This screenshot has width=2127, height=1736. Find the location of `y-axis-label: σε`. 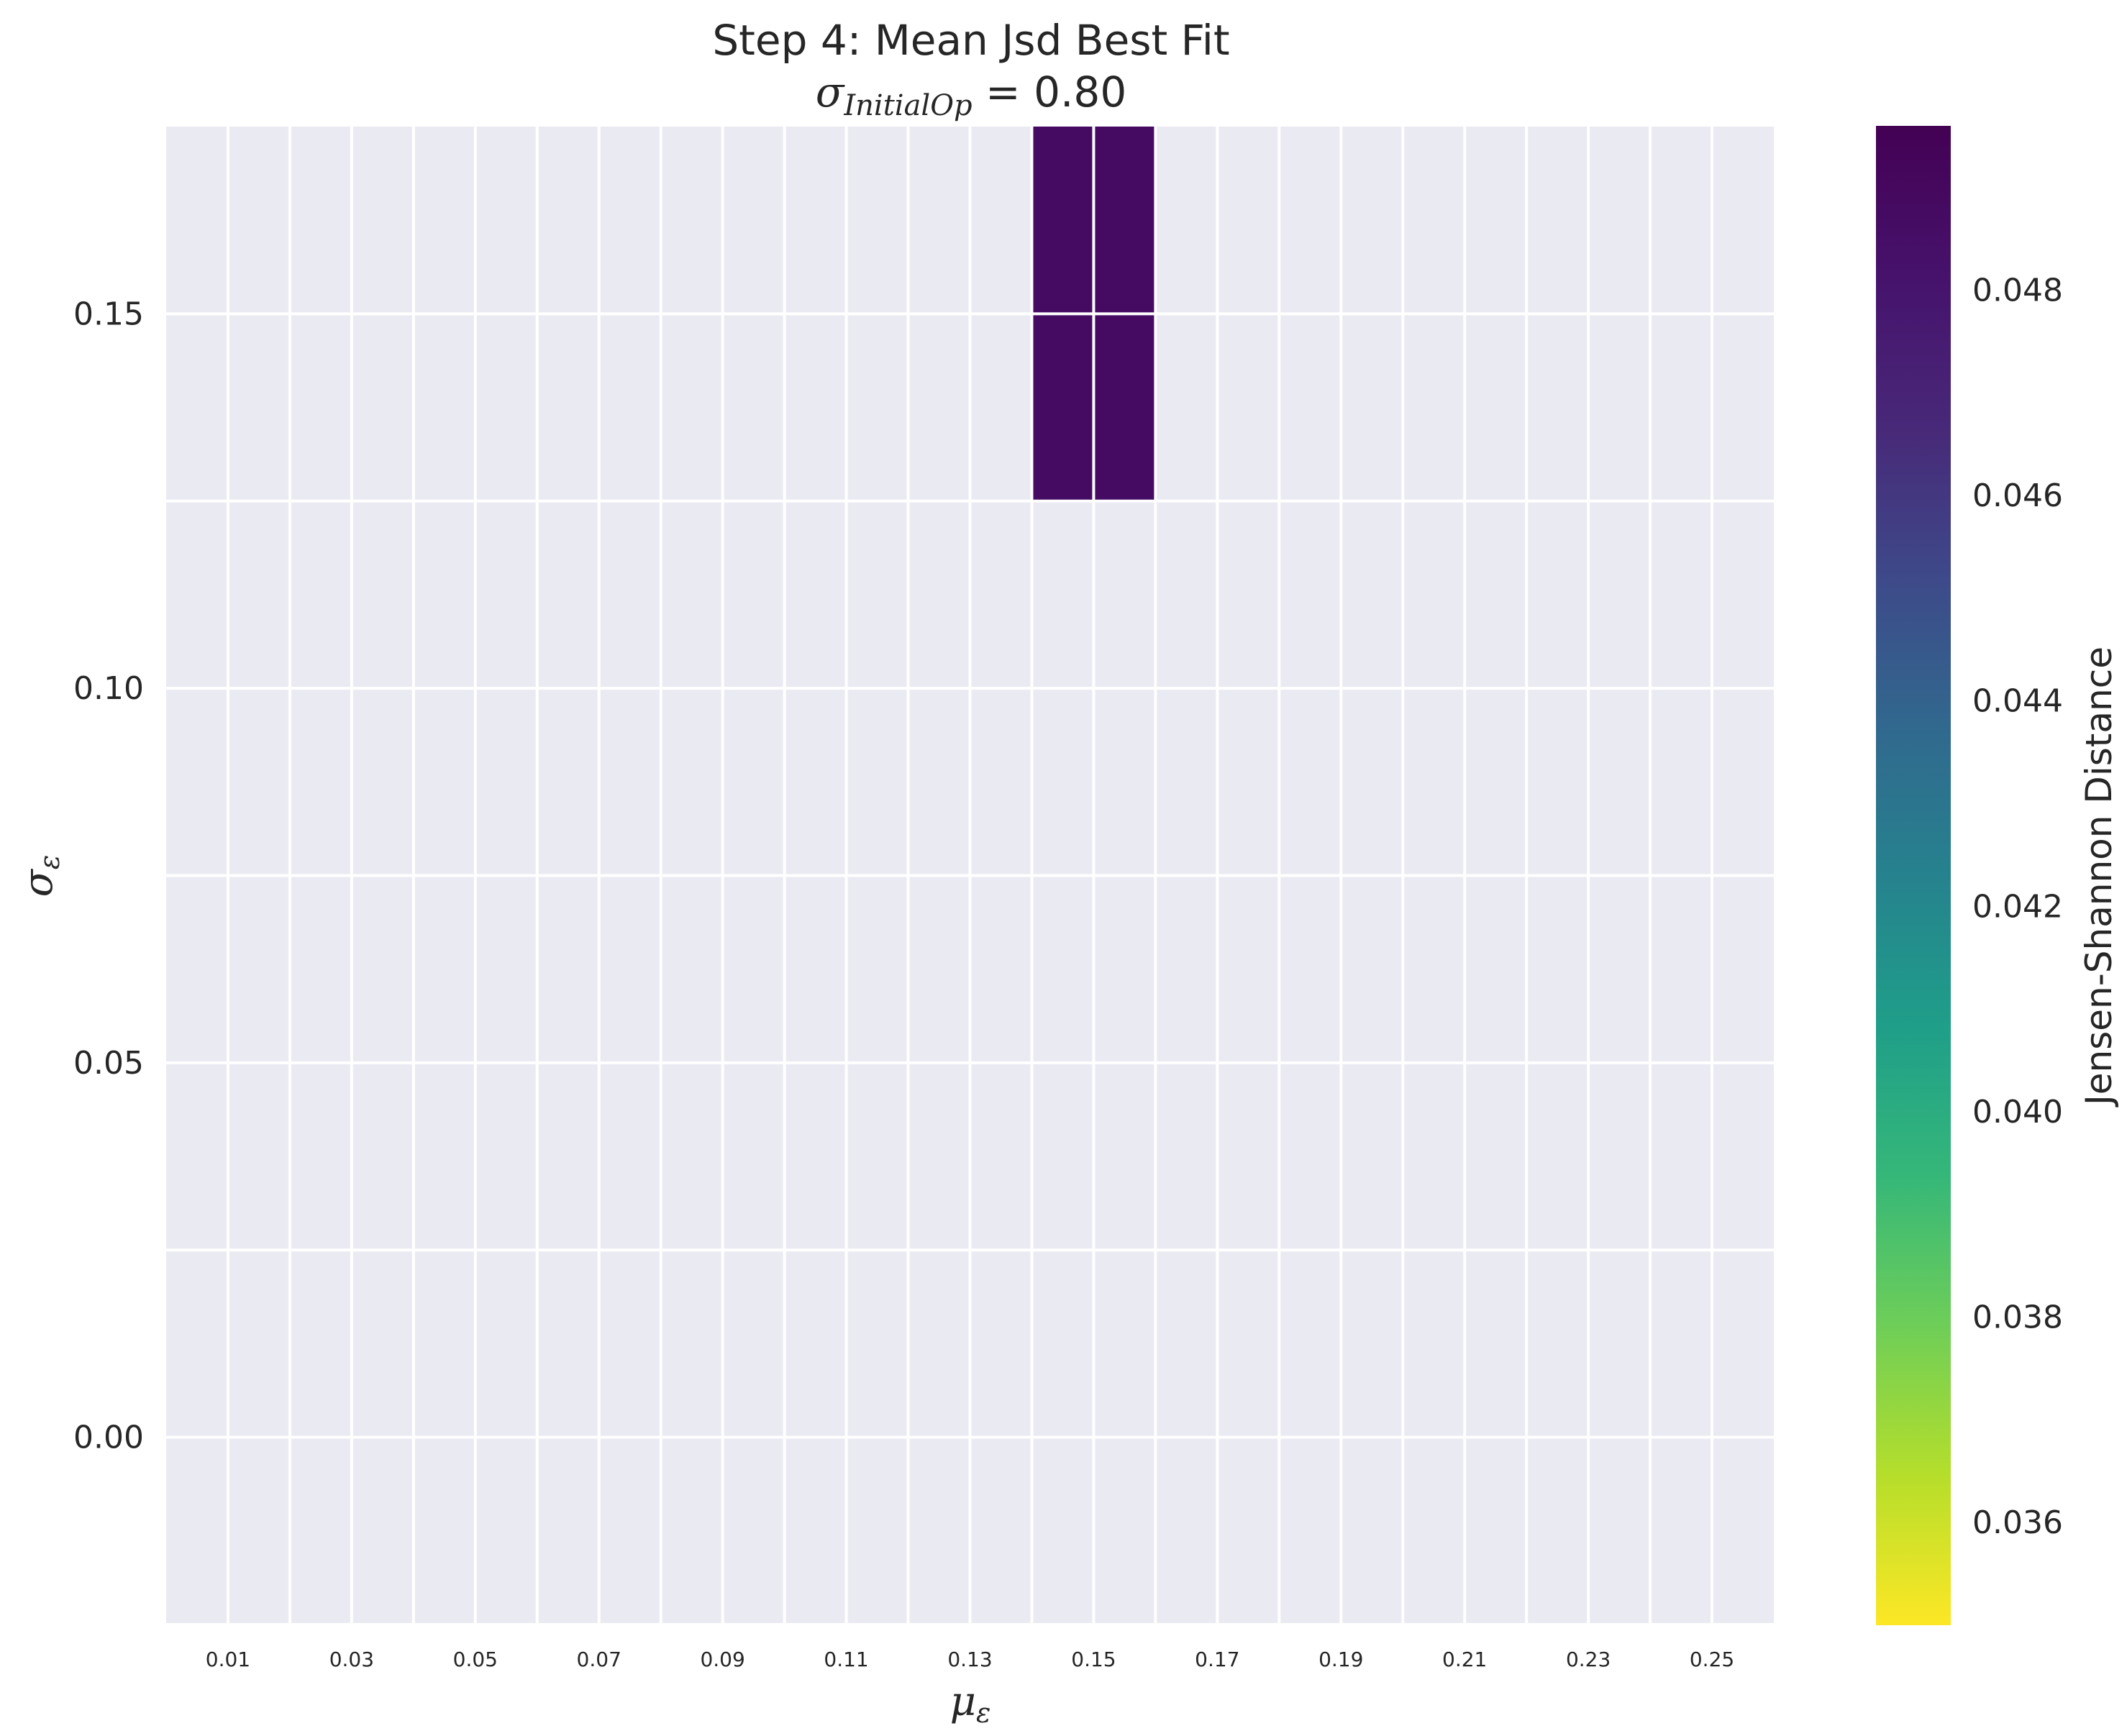

y-axis-label: σε is located at coordinates (40, 876).